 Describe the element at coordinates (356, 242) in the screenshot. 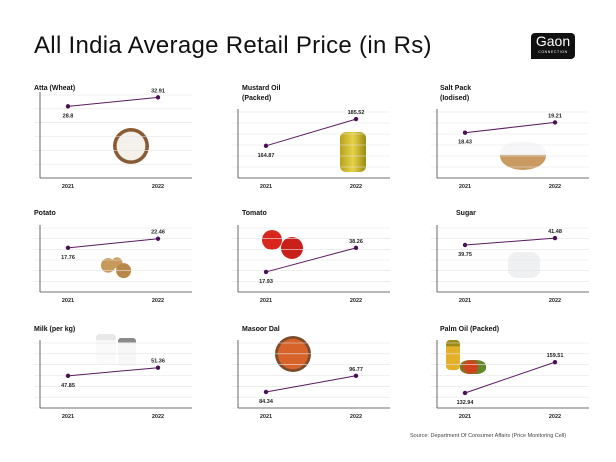

I see `data-label: 38.26` at that location.